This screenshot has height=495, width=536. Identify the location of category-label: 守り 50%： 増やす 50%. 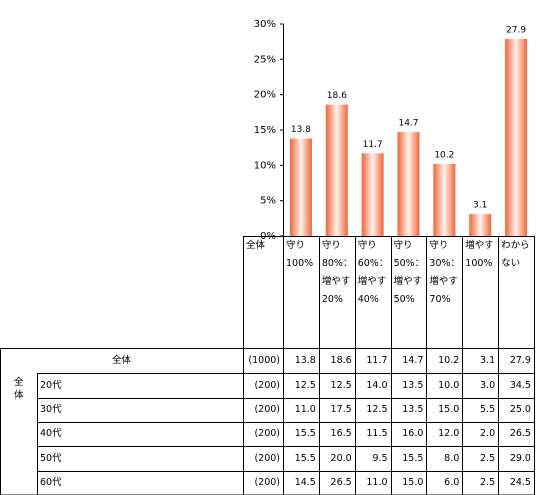
(409, 272).